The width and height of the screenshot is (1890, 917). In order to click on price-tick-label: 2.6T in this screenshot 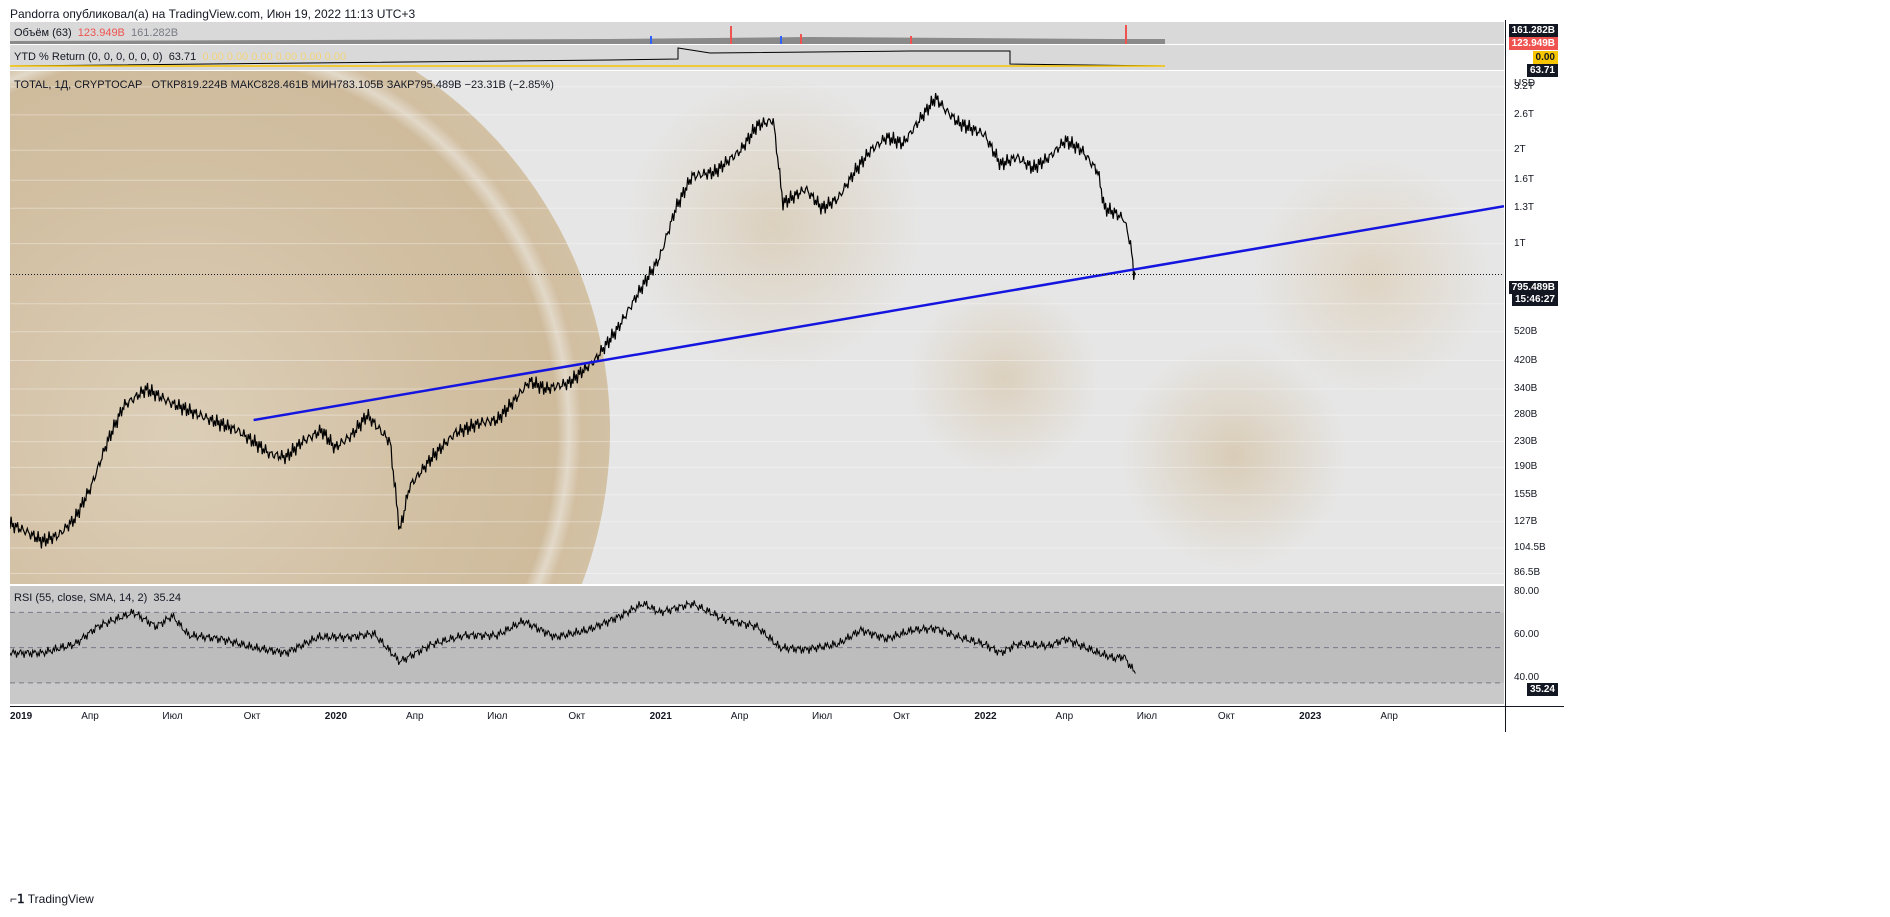, I will do `click(1524, 114)`.